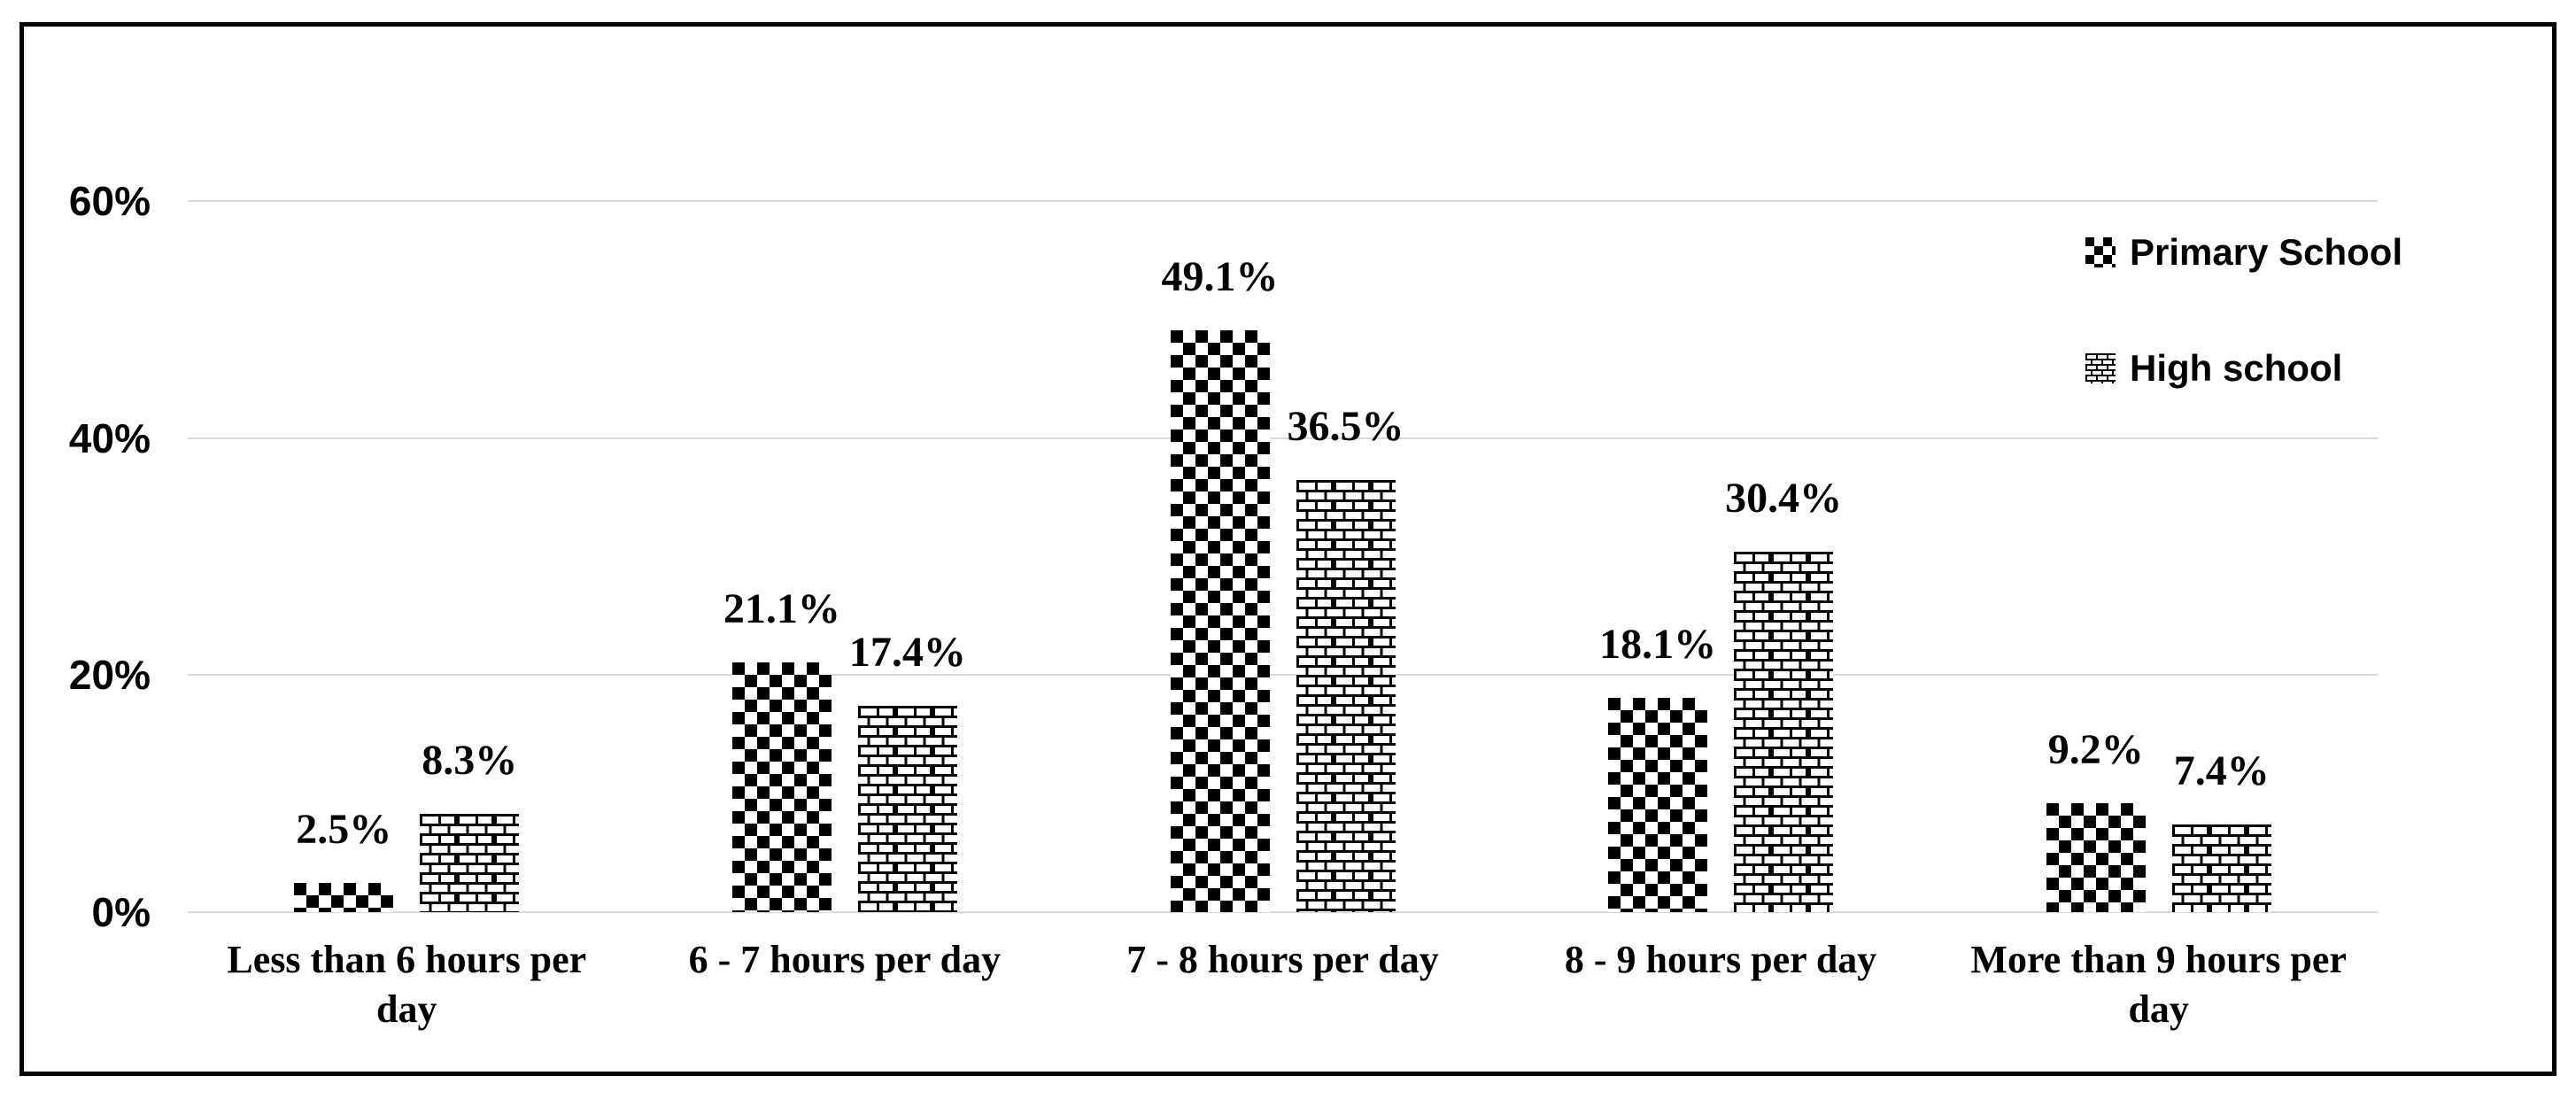 This screenshot has height=1099, width=2576. Describe the element at coordinates (2158, 985) in the screenshot. I see `category-label: More than 9 hours per day` at that location.